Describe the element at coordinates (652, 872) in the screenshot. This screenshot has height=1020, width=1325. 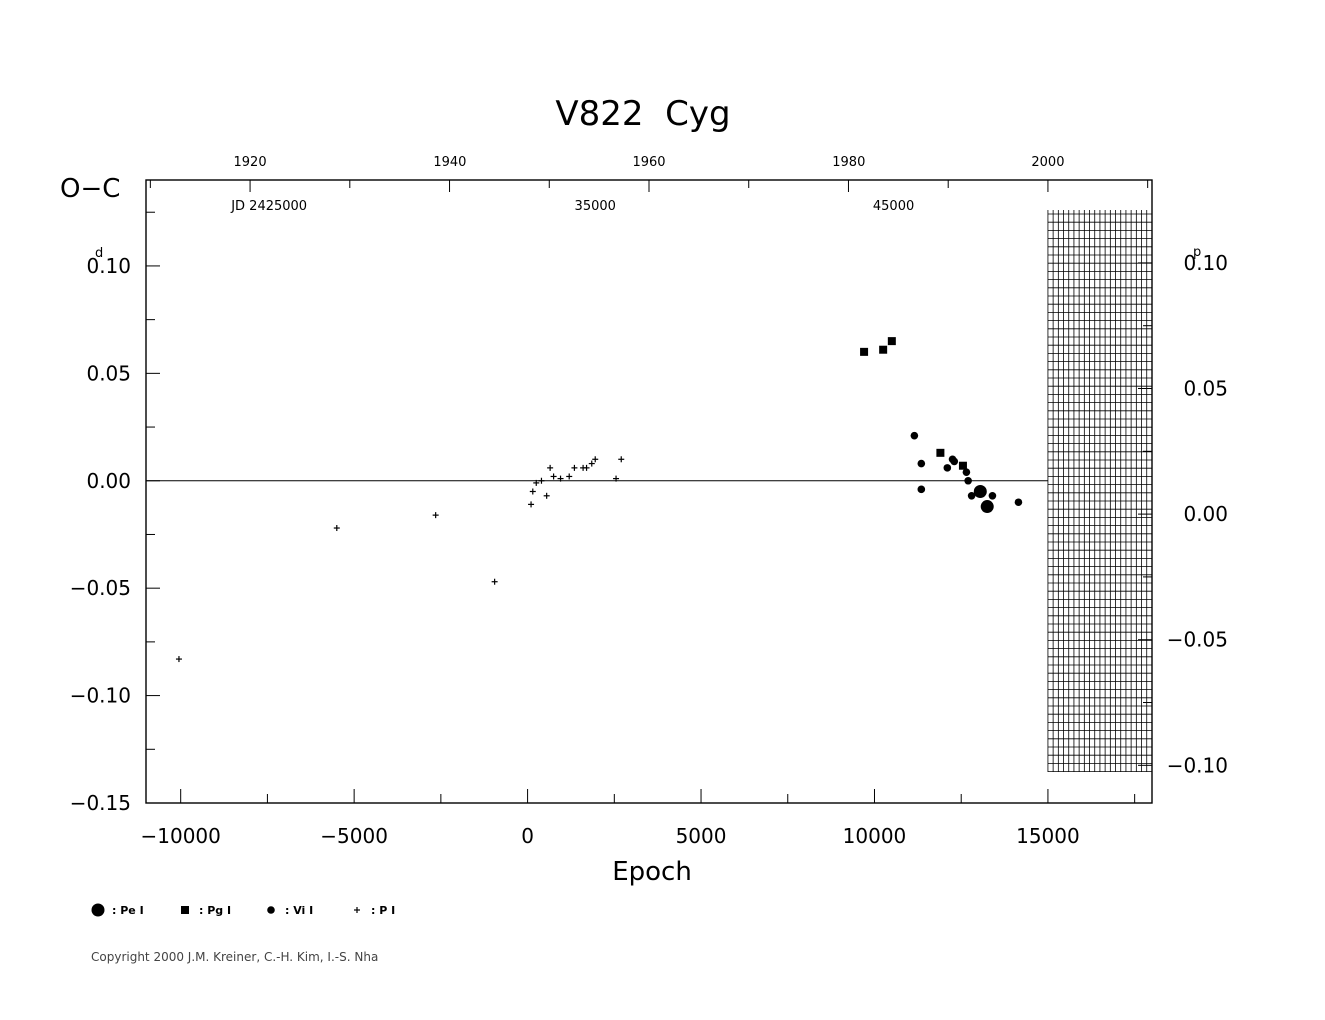
I see `x-axis-label: Epoch` at that location.